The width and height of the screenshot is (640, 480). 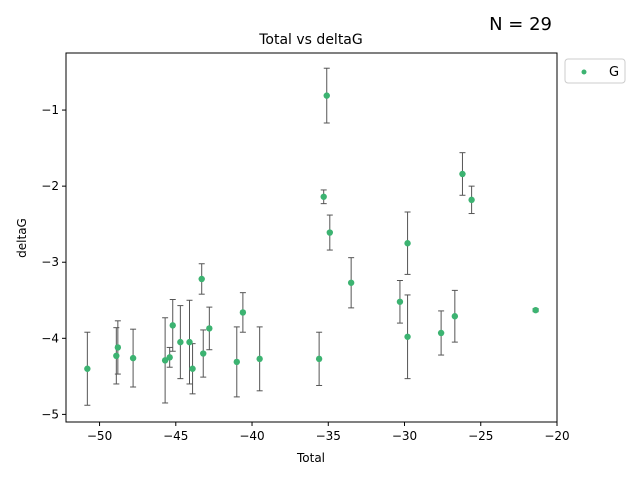 I want to click on x-tick-label: −45, so click(x=175, y=436).